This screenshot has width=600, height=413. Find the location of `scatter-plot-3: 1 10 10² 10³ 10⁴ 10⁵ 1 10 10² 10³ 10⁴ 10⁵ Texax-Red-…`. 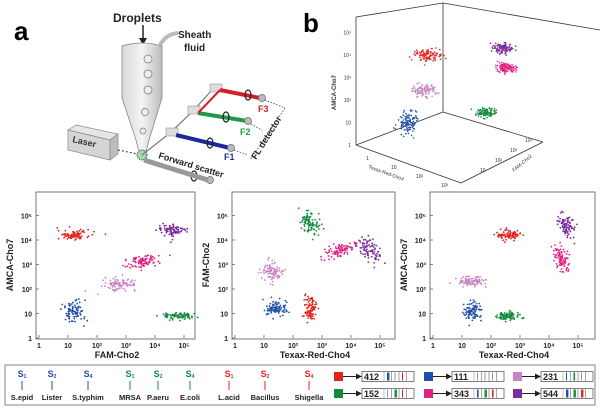

scatter-plot-3: 1 10 10² 10³ 10⁴ 10⁵ 1 10 10² 10³ 10⁴ 10⁵ Texax-Red-… is located at coordinates (497, 275).